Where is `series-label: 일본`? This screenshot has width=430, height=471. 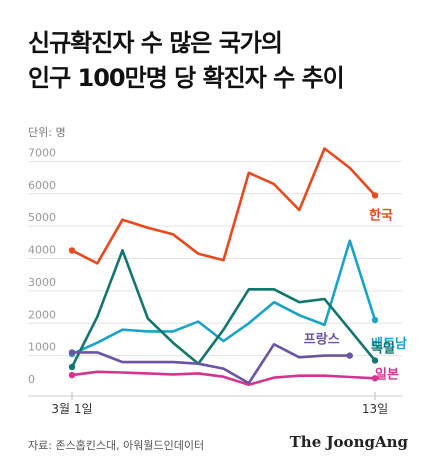
series-label: 일본 is located at coordinates (387, 374).